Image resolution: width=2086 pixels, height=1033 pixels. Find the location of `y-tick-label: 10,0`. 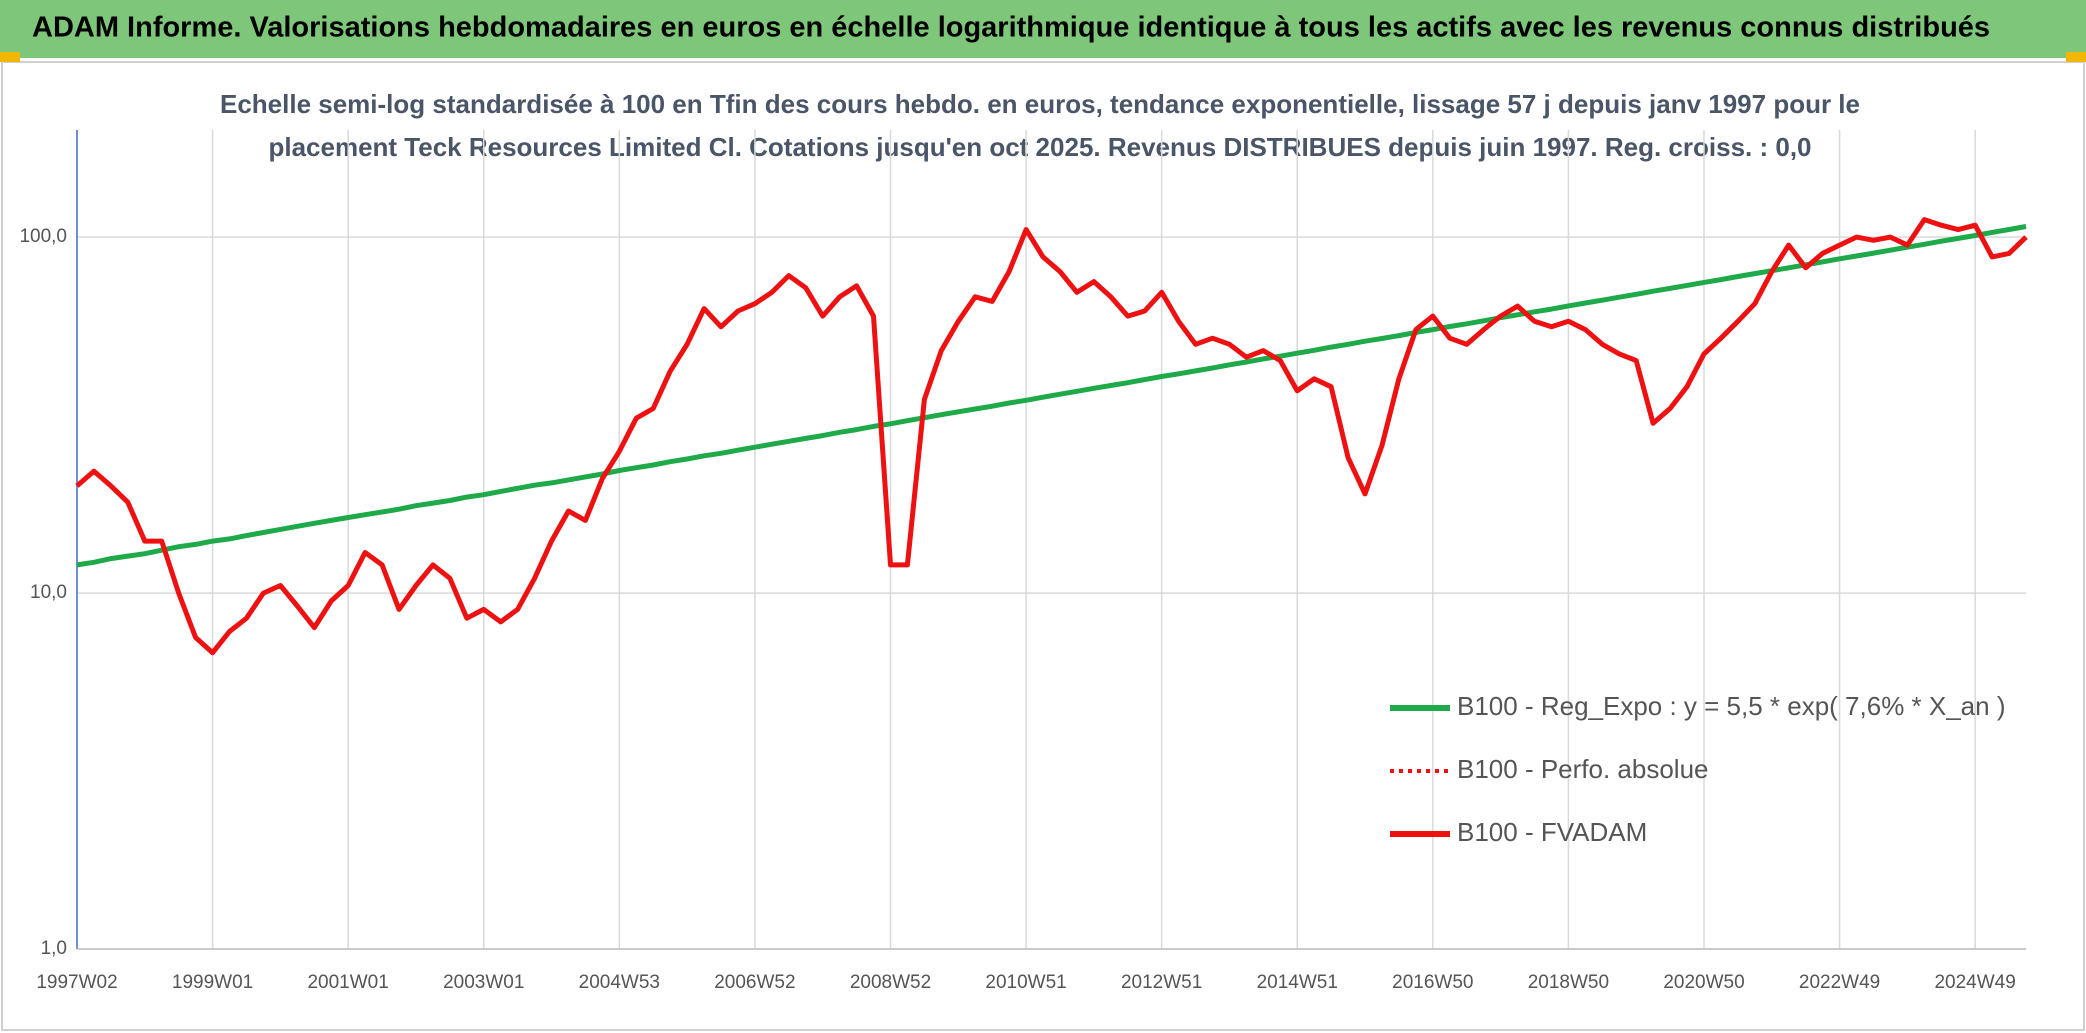

y-tick-label: 10,0 is located at coordinates (48, 592).